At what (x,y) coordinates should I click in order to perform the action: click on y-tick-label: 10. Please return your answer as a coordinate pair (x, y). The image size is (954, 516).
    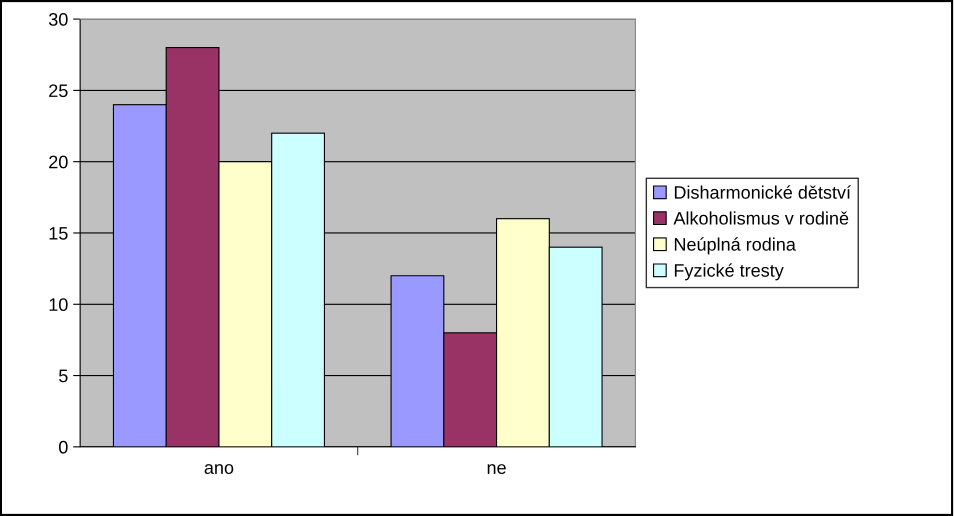
    Looking at the image, I should click on (59, 304).